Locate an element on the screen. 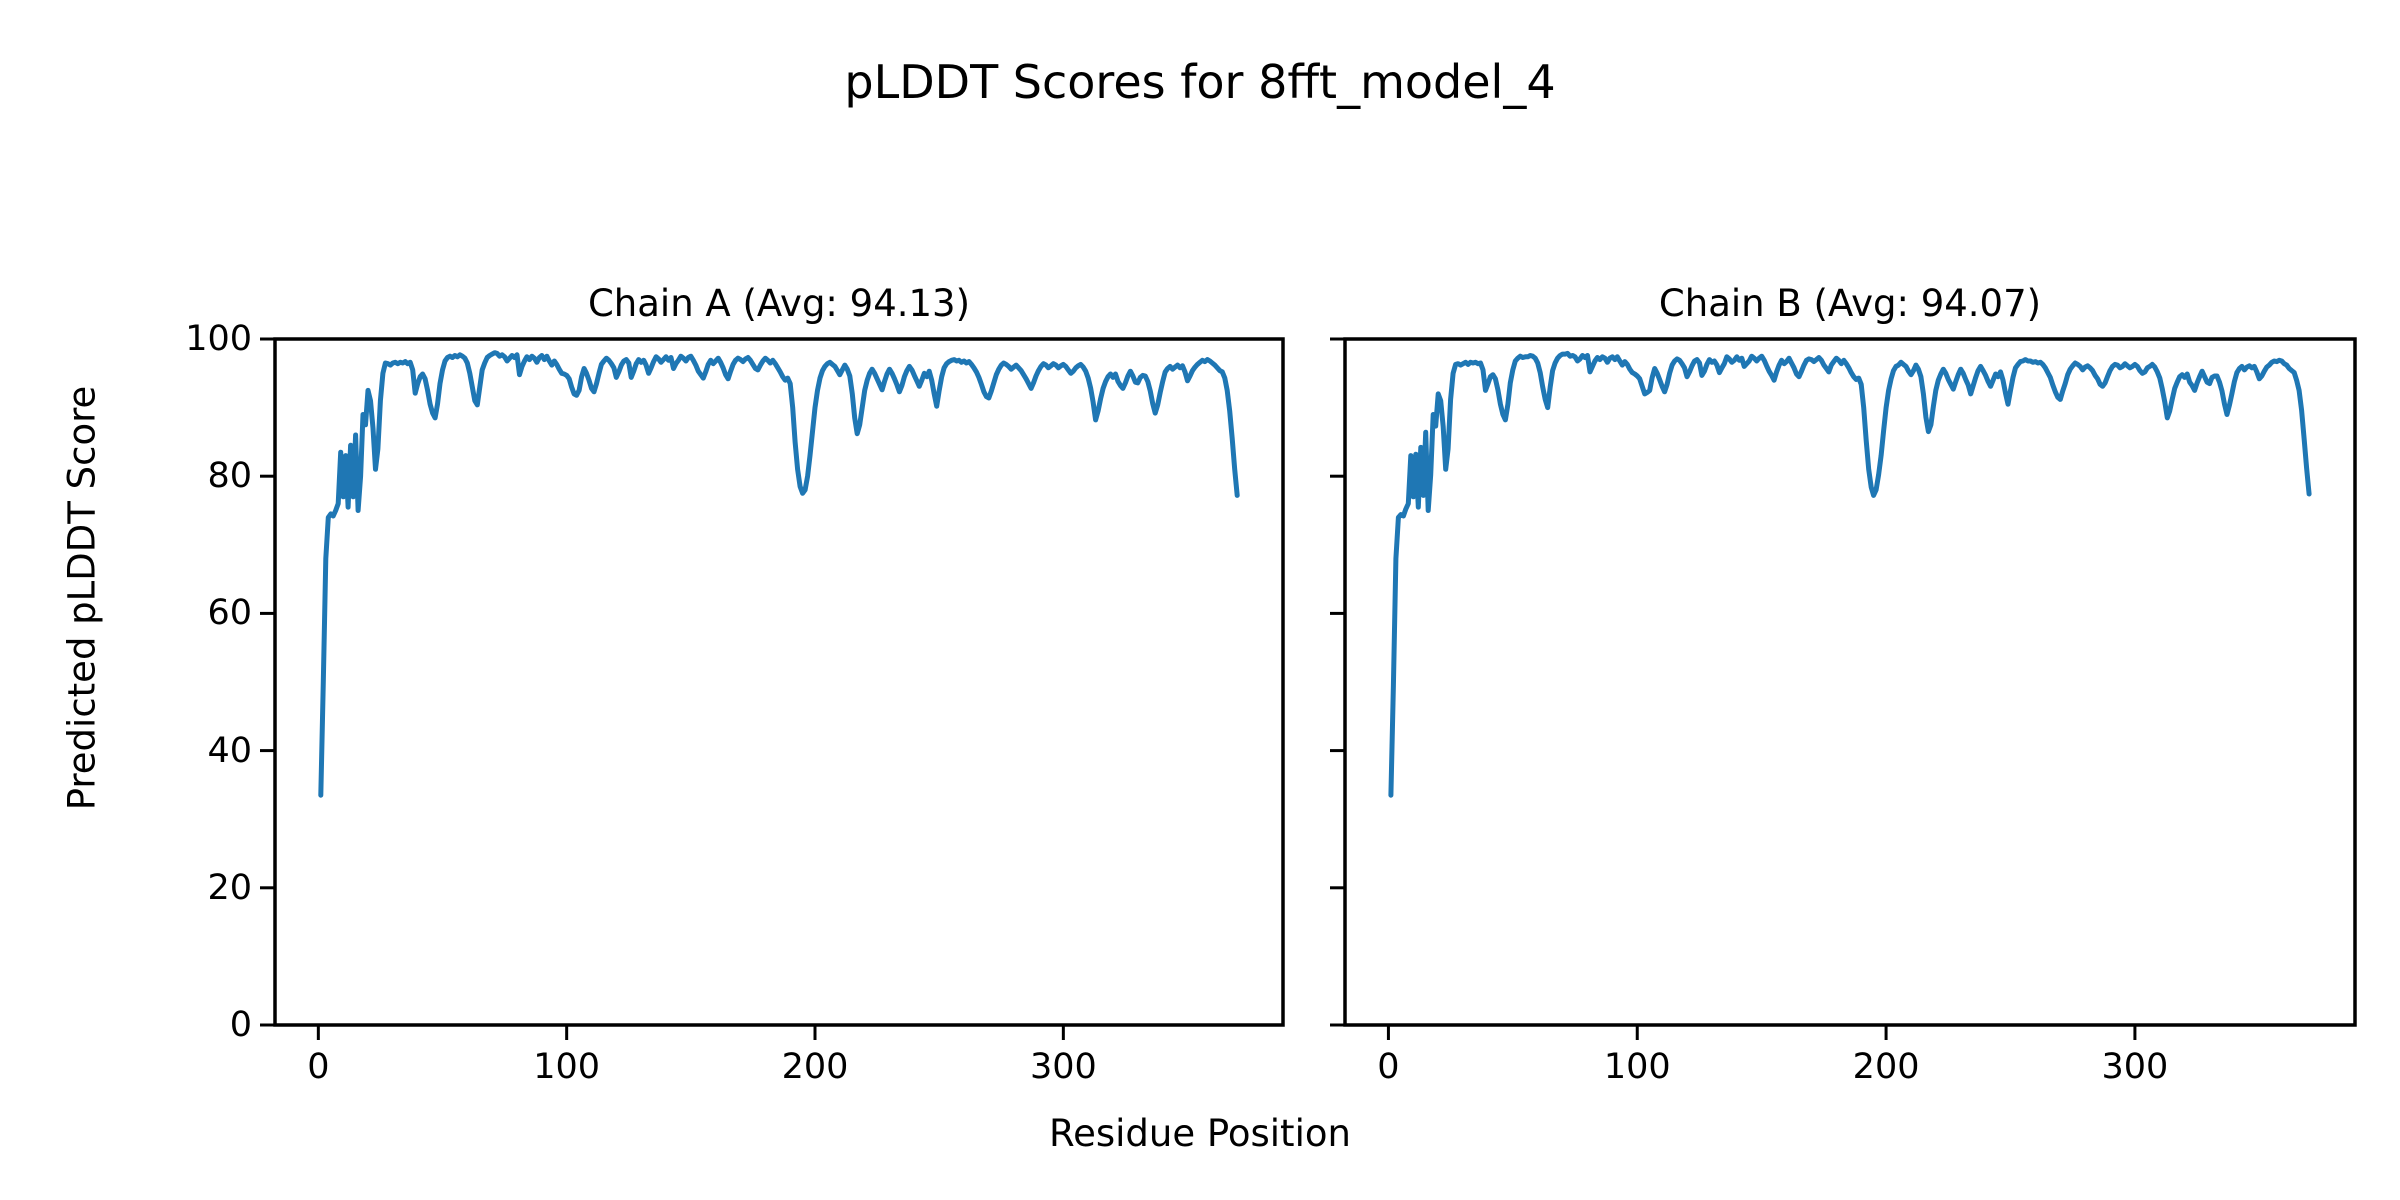  plddt-line-chain-A is located at coordinates (779, 574).